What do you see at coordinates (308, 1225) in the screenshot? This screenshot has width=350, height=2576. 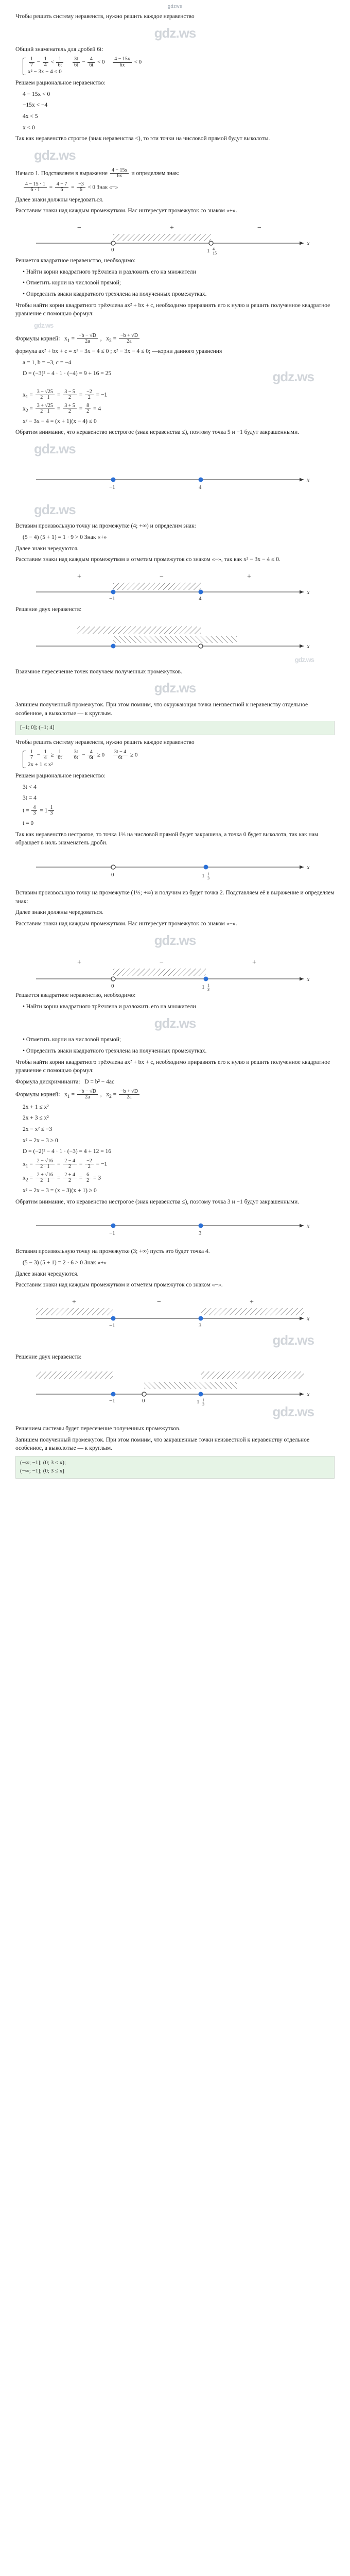 I see `svg-text: x` at bounding box center [308, 1225].